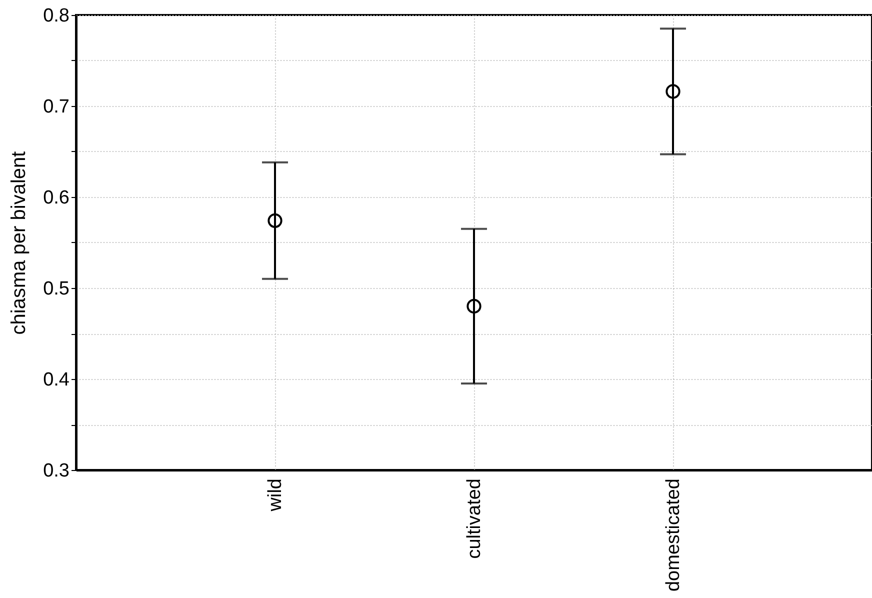 This screenshot has height=598, width=872. What do you see at coordinates (474, 518) in the screenshot?
I see `x-tick-label: cultivated` at bounding box center [474, 518].